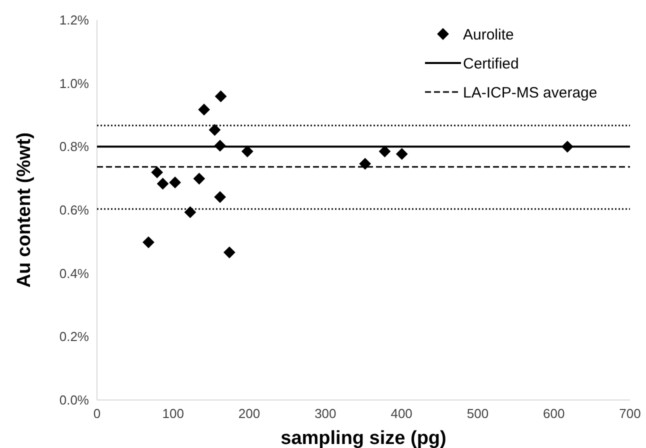 The image size is (646, 448). What do you see at coordinates (74, 273) in the screenshot?
I see `y-tick-label: 0.4%` at bounding box center [74, 273].